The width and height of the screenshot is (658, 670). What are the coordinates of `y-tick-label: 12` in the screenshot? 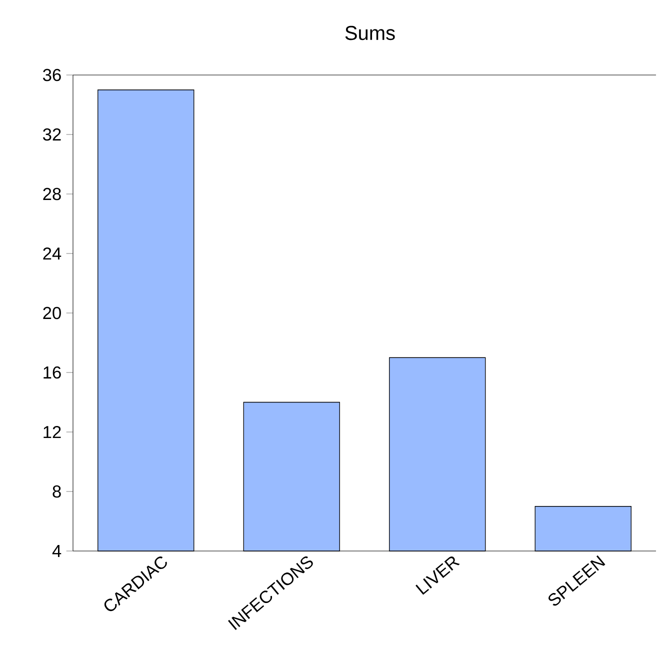 It's located at (52, 432).